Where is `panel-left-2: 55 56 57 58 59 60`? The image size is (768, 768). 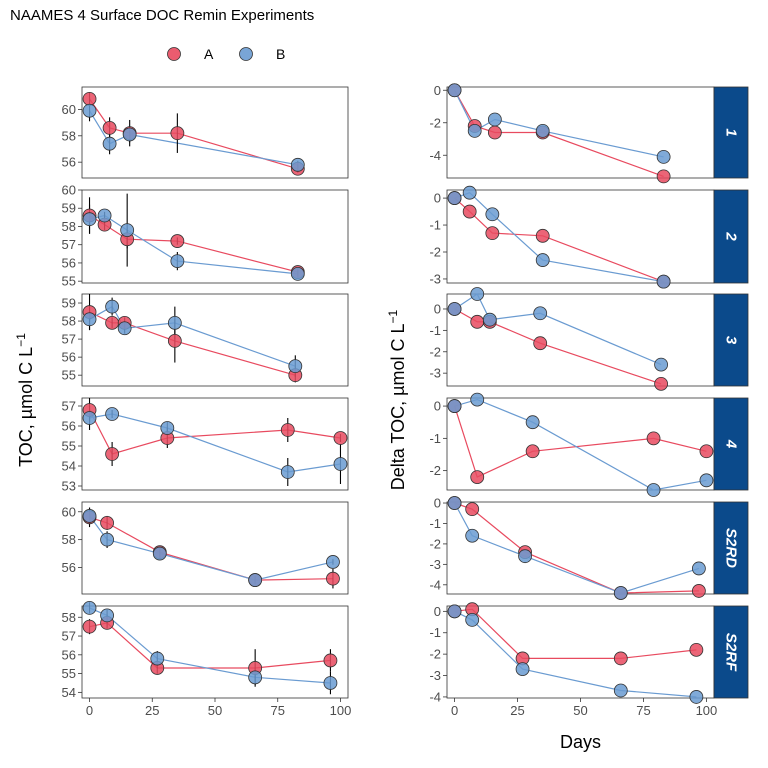
panel-left-2: 55 56 57 58 59 60 is located at coordinates (205, 236).